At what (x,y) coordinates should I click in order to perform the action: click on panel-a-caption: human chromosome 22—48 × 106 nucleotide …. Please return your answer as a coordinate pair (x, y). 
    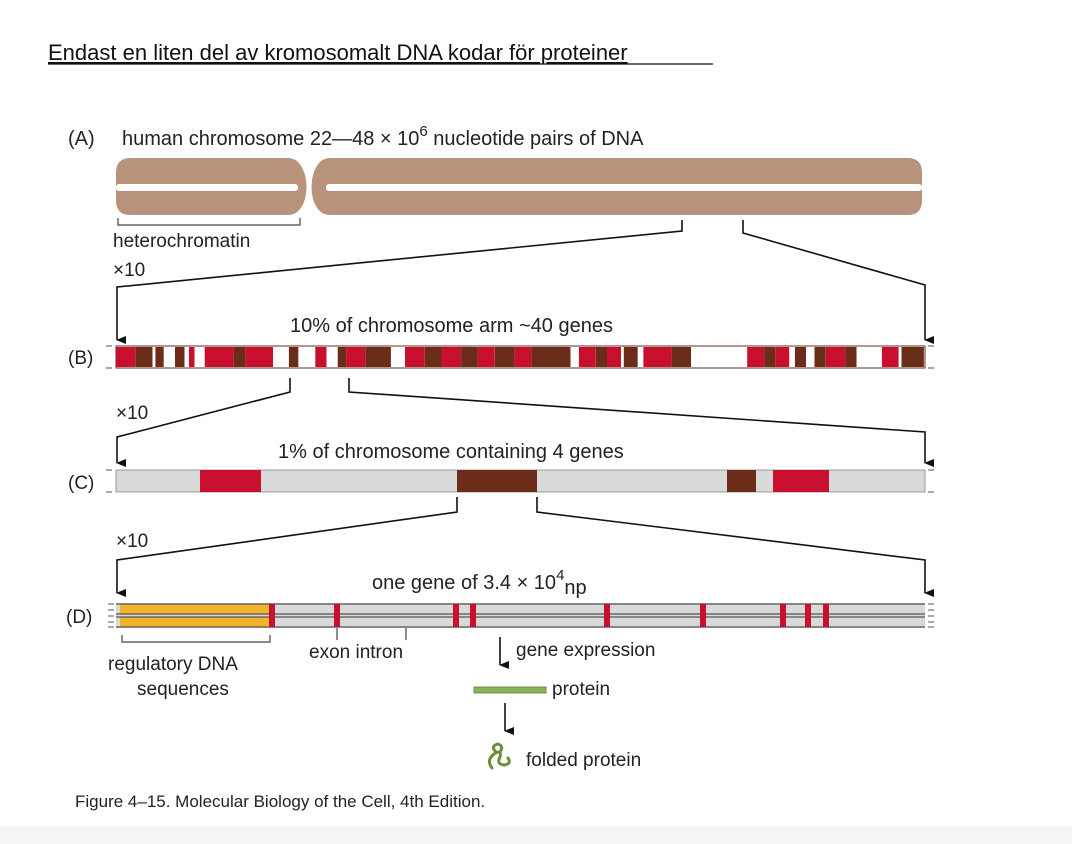
    Looking at the image, I should click on (383, 136).